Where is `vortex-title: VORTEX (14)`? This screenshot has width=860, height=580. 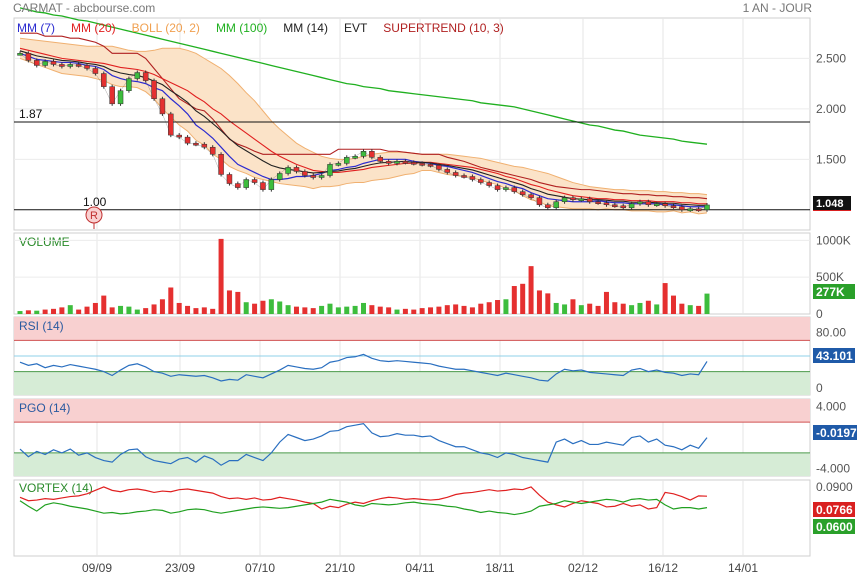 vortex-title: VORTEX (14) is located at coordinates (56, 488).